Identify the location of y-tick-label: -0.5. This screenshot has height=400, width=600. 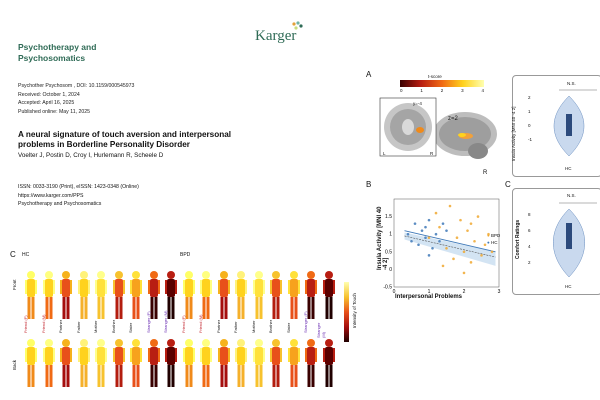
(387, 288).